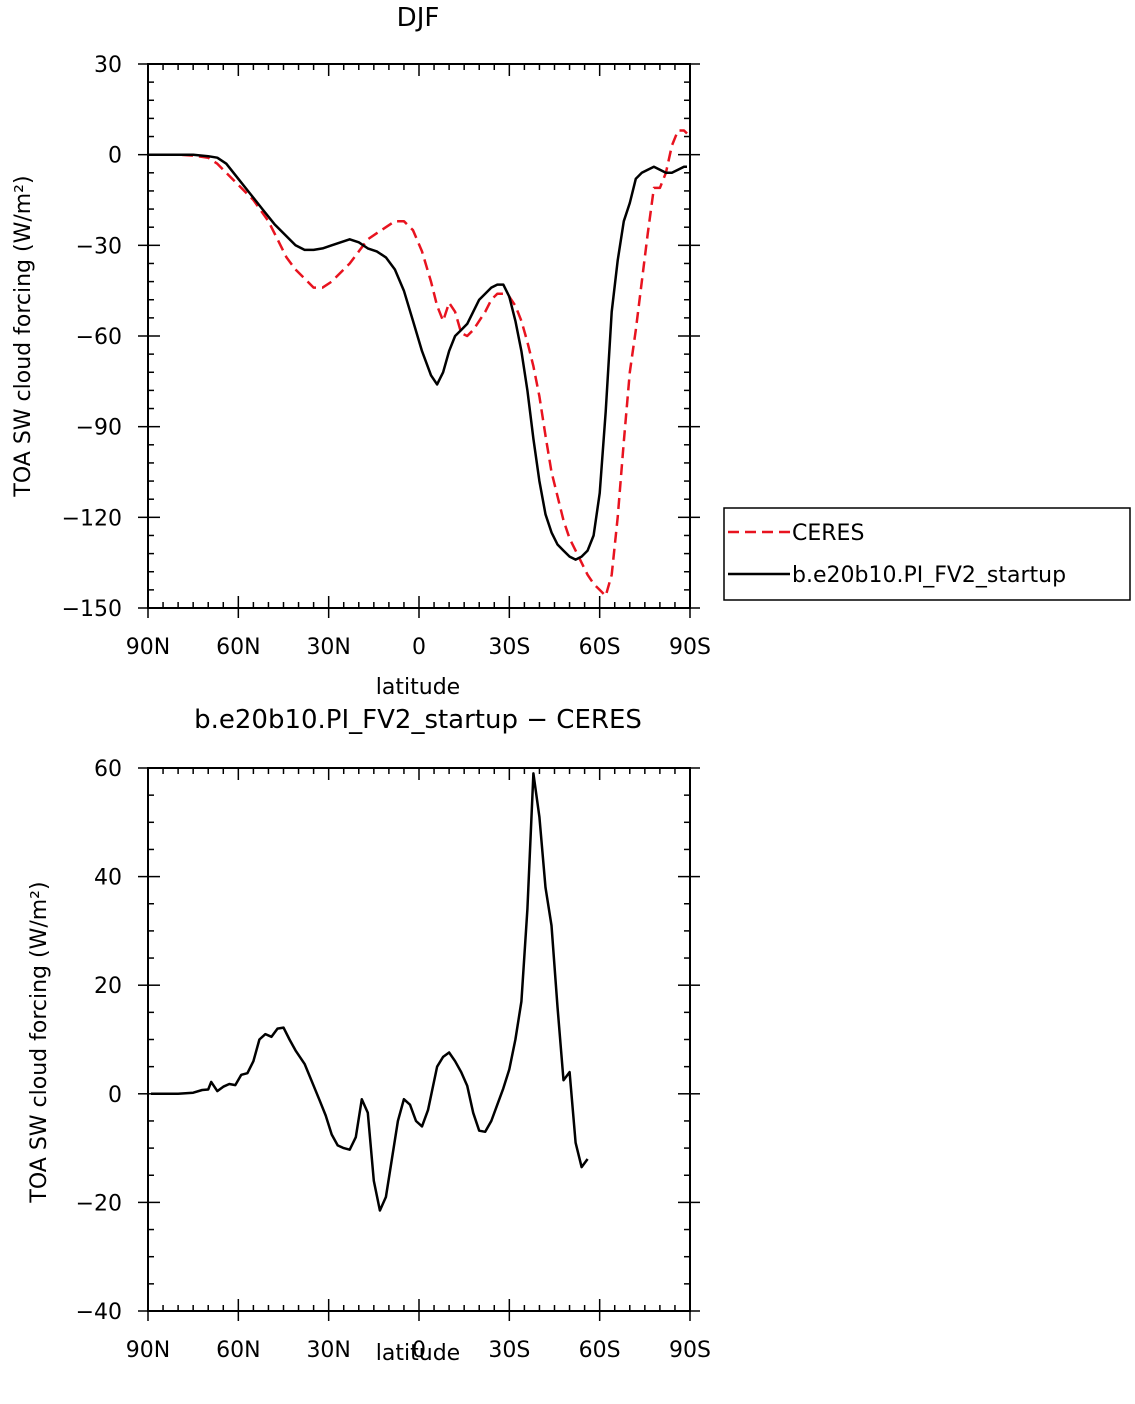 This screenshot has width=1135, height=1404. Describe the element at coordinates (328, 1350) in the screenshot. I see `bottom-x-tick-label: 30N` at that location.